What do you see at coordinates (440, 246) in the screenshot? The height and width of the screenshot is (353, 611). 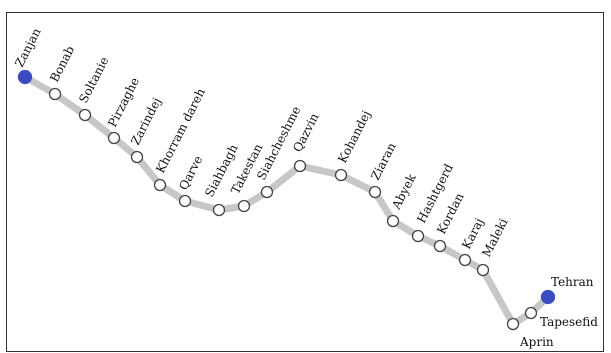 I see `station-marker-kordan` at bounding box center [440, 246].